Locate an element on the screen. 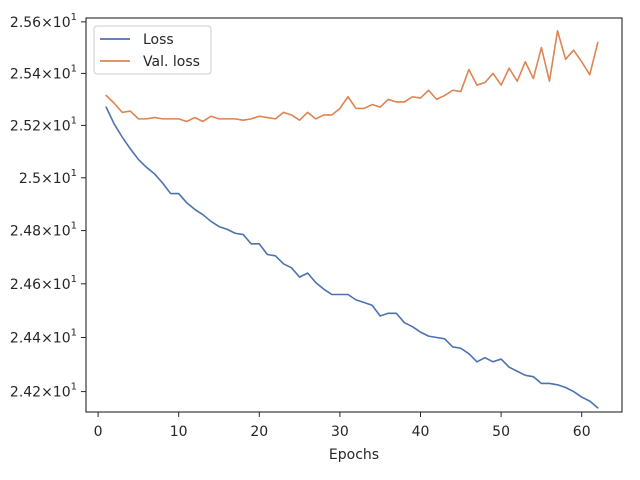 The width and height of the screenshot is (640, 480). x-axis-ticks: 0 10 20 30 40 50 60 is located at coordinates (342, 426).